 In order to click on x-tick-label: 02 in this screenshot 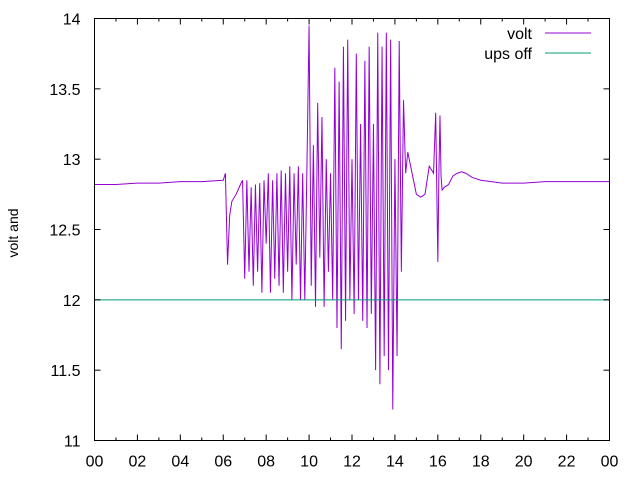, I will do `click(138, 462)`.